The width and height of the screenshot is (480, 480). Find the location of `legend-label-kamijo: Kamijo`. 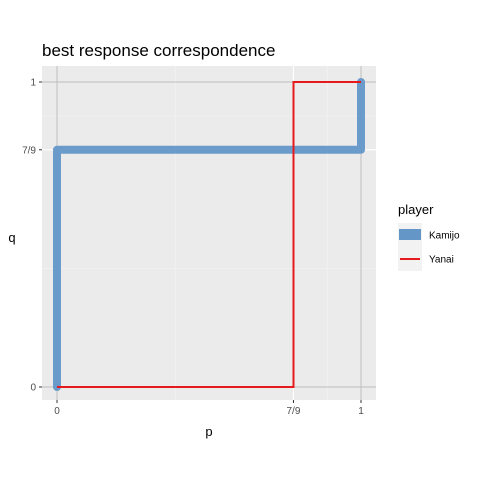

legend-label-kamijo: Kamijo is located at coordinates (444, 236).